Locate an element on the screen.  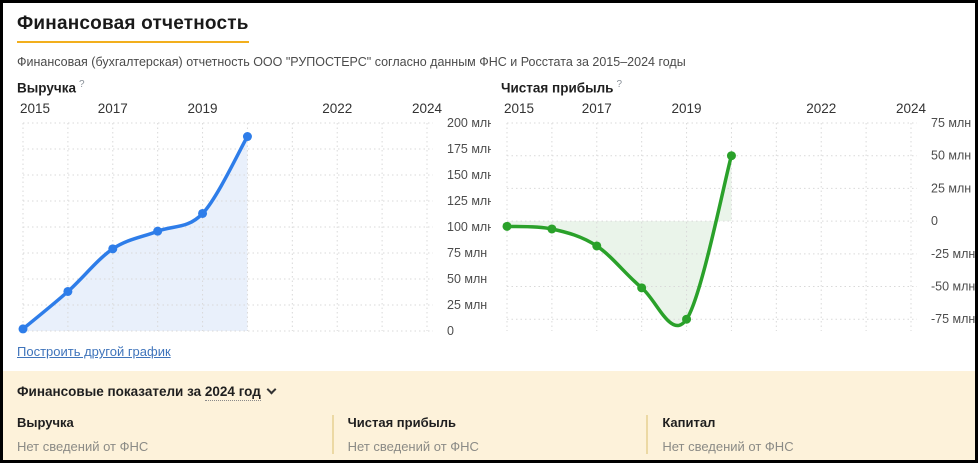
year-selector-value: 2024 год is located at coordinates (232, 392).